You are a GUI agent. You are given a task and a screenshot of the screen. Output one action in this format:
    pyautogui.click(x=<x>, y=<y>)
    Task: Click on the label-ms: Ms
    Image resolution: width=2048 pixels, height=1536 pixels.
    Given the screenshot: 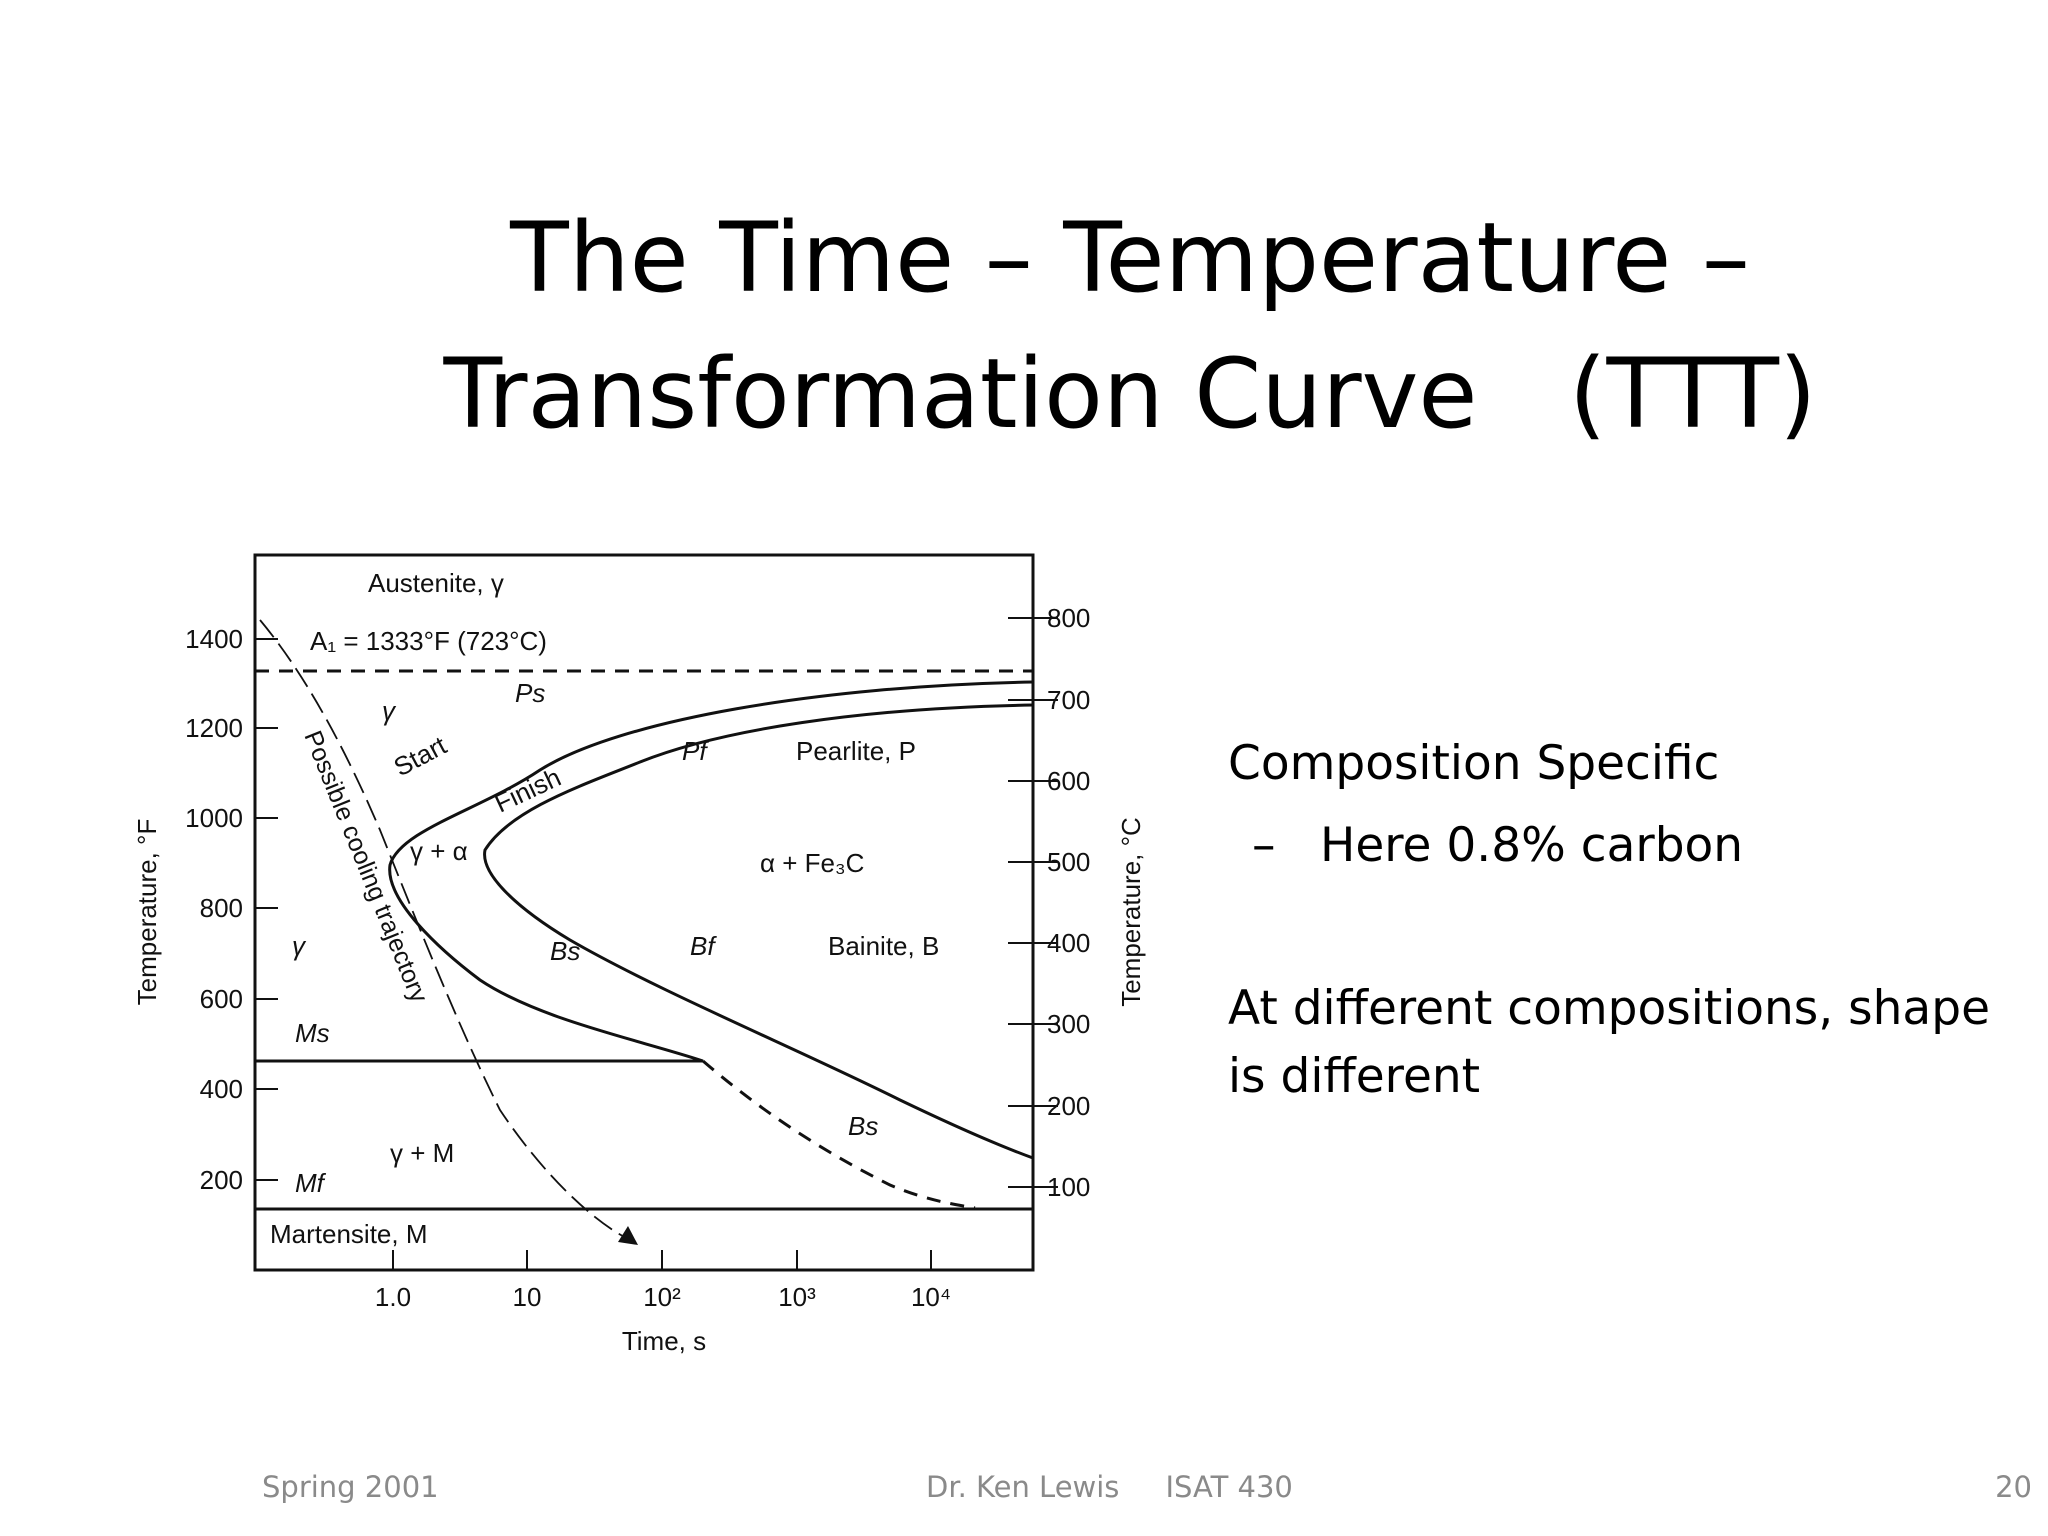 What is the action you would take?
    pyautogui.click(x=312, y=1033)
    